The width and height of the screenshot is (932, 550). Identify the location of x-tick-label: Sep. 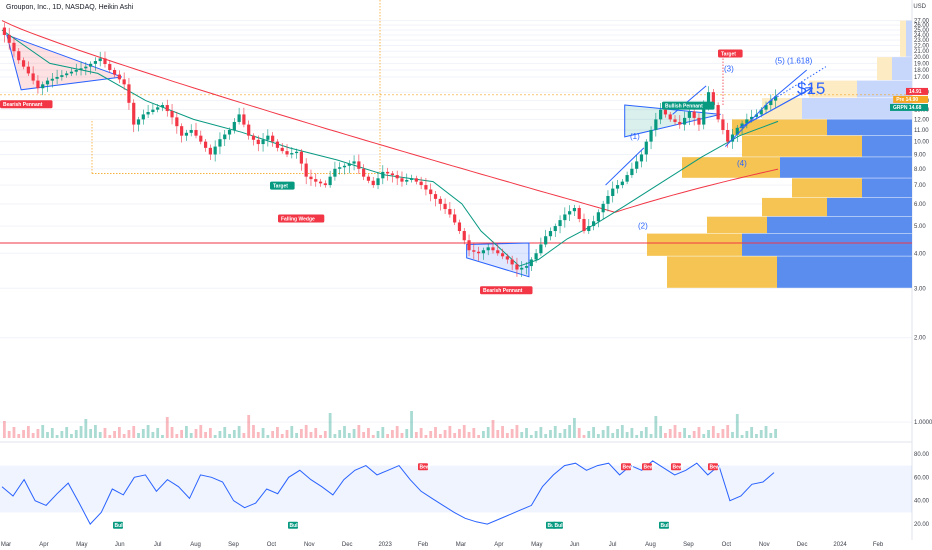
(233, 545).